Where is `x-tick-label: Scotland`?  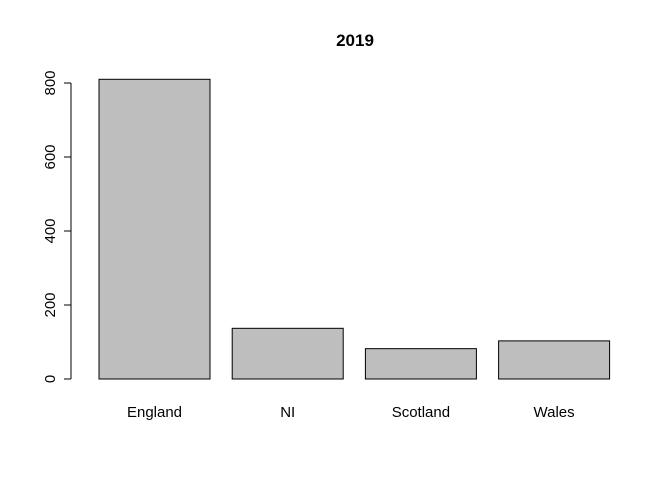
x-tick-label: Scotland is located at coordinates (421, 412).